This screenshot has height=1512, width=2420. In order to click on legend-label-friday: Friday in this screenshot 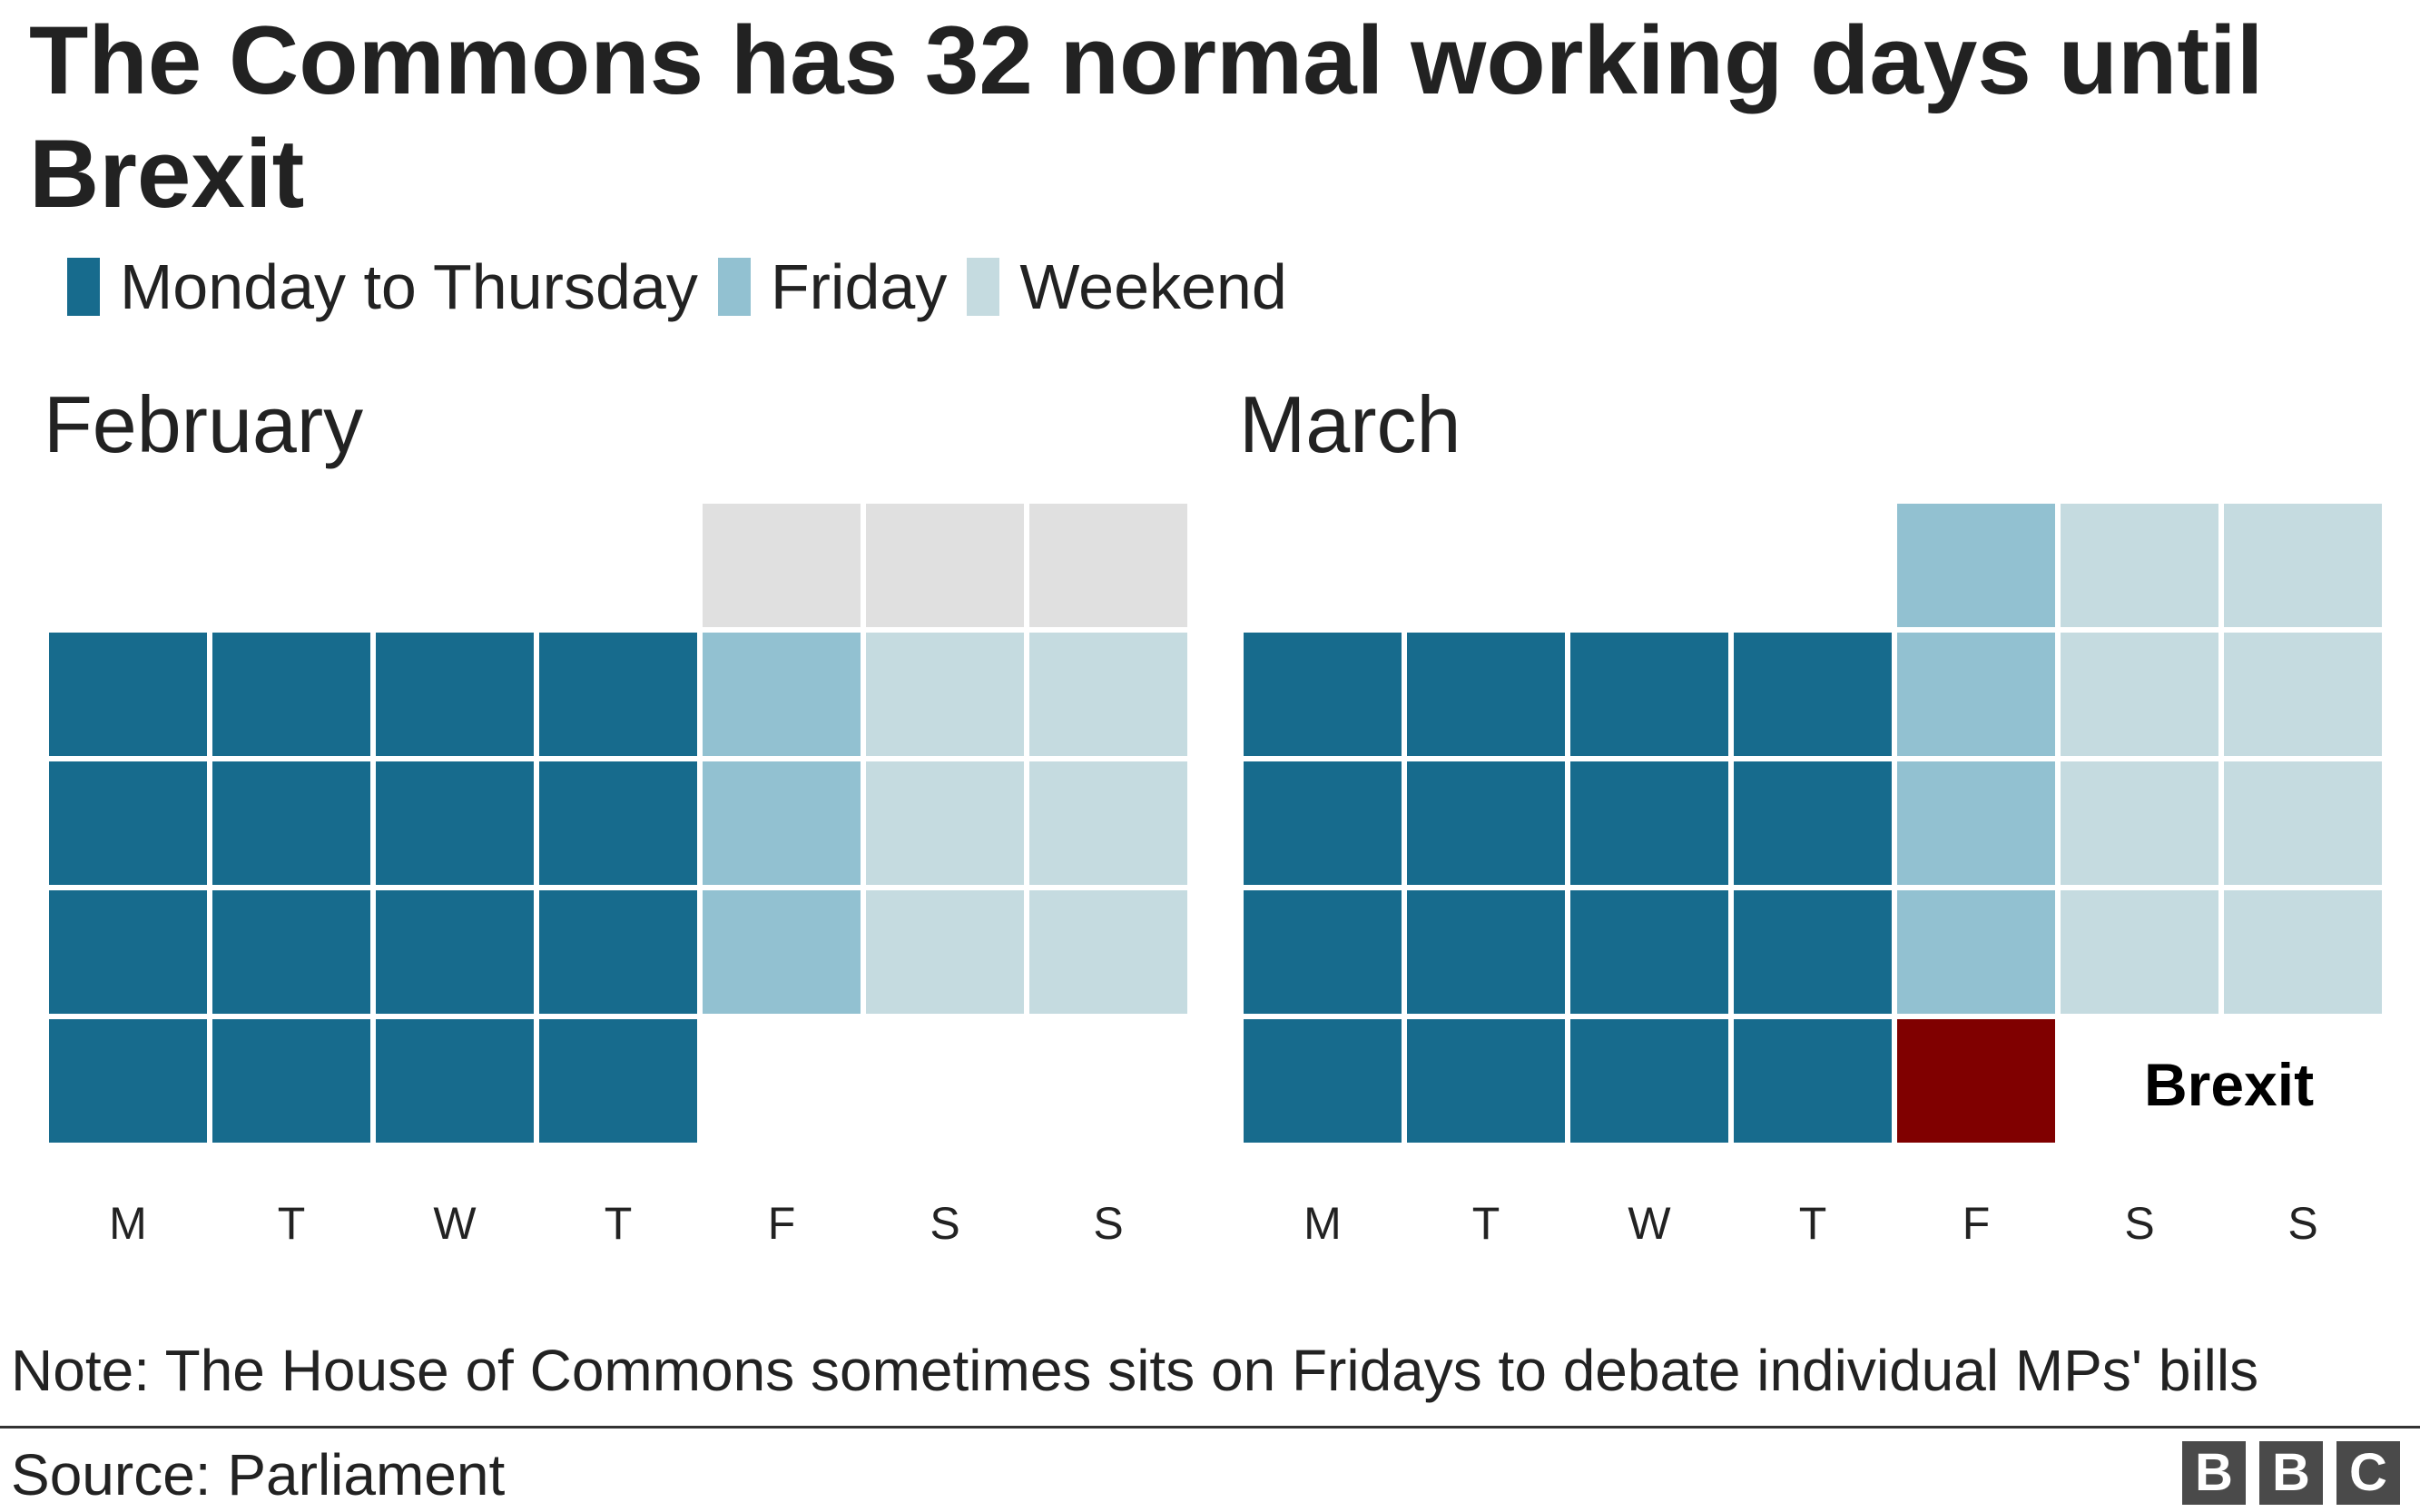, I will do `click(859, 286)`.